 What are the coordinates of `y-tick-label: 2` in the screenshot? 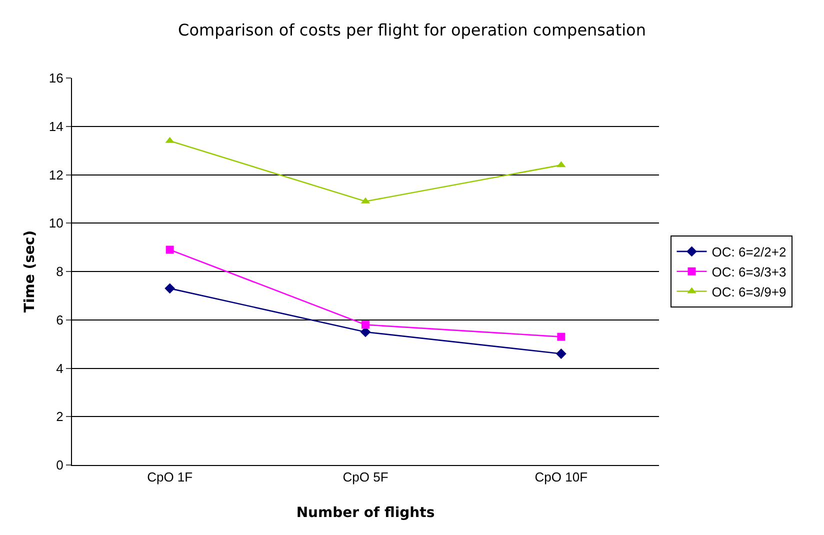 It's located at (60, 416).